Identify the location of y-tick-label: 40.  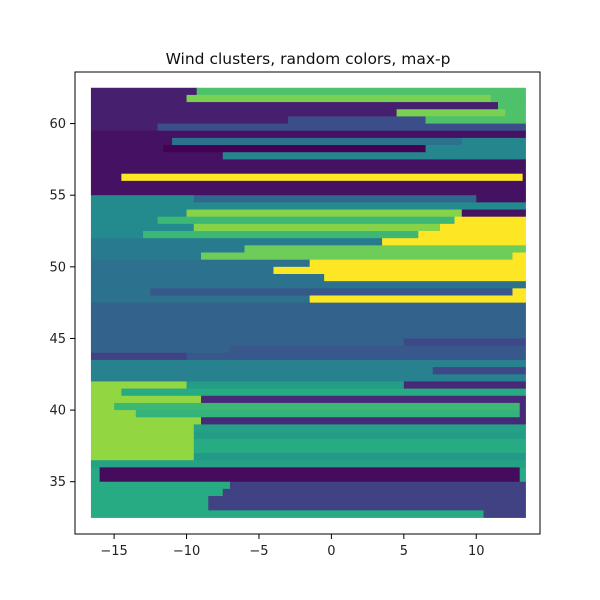
(57, 411).